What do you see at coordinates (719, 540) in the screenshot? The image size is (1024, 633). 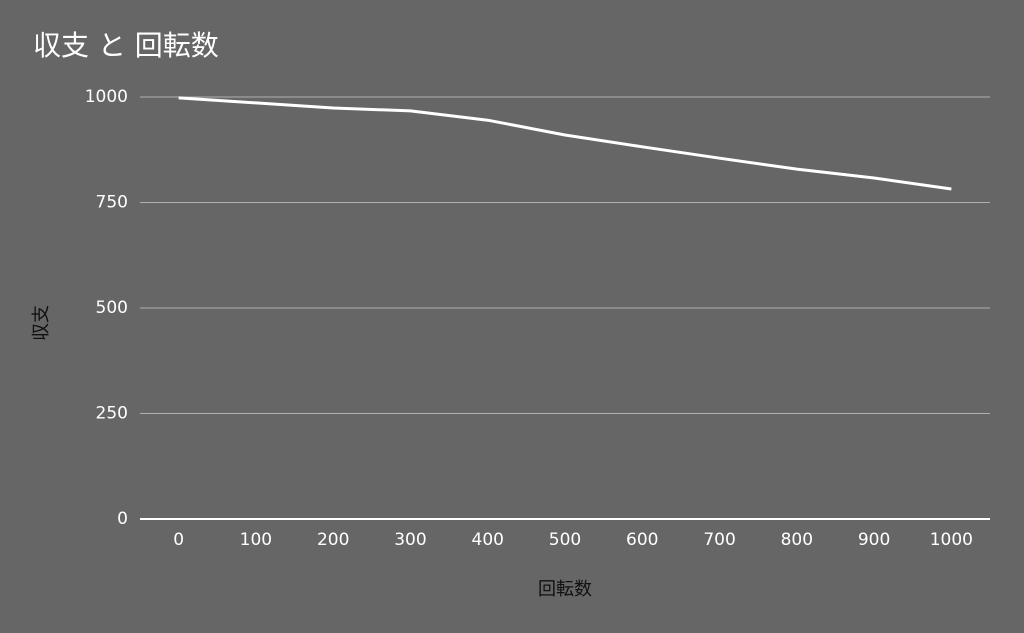 I see `x-tick-label: 700` at bounding box center [719, 540].